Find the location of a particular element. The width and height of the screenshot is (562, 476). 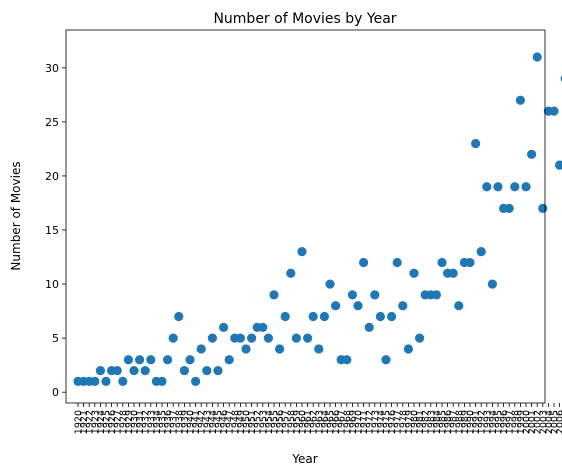

y-tick-label: 30 is located at coordinates (52, 68).